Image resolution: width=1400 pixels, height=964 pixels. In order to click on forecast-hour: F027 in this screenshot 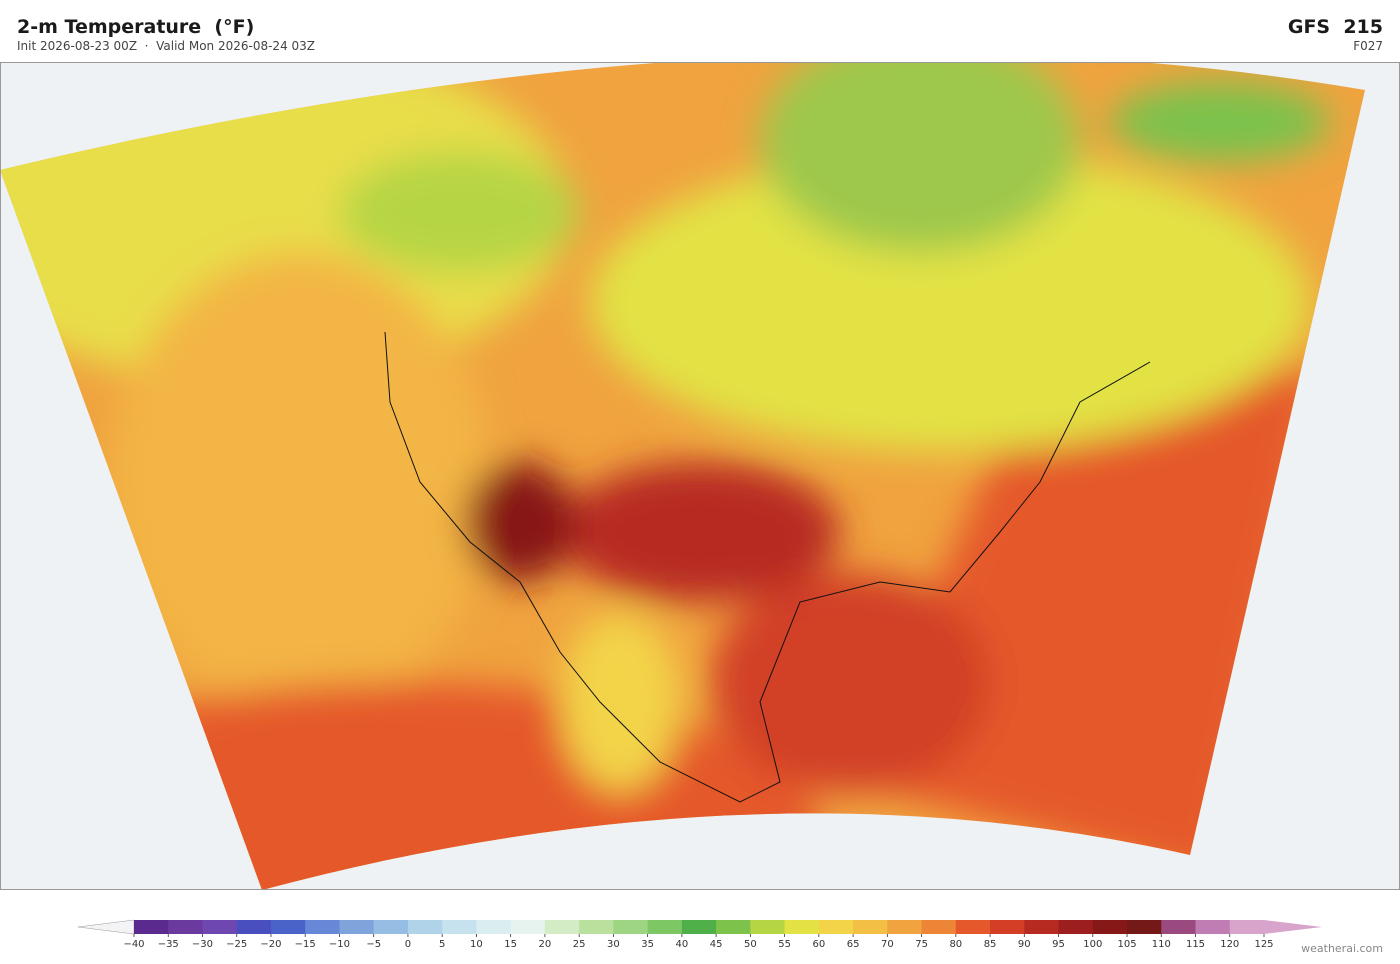, I will do `click(1368, 46)`.